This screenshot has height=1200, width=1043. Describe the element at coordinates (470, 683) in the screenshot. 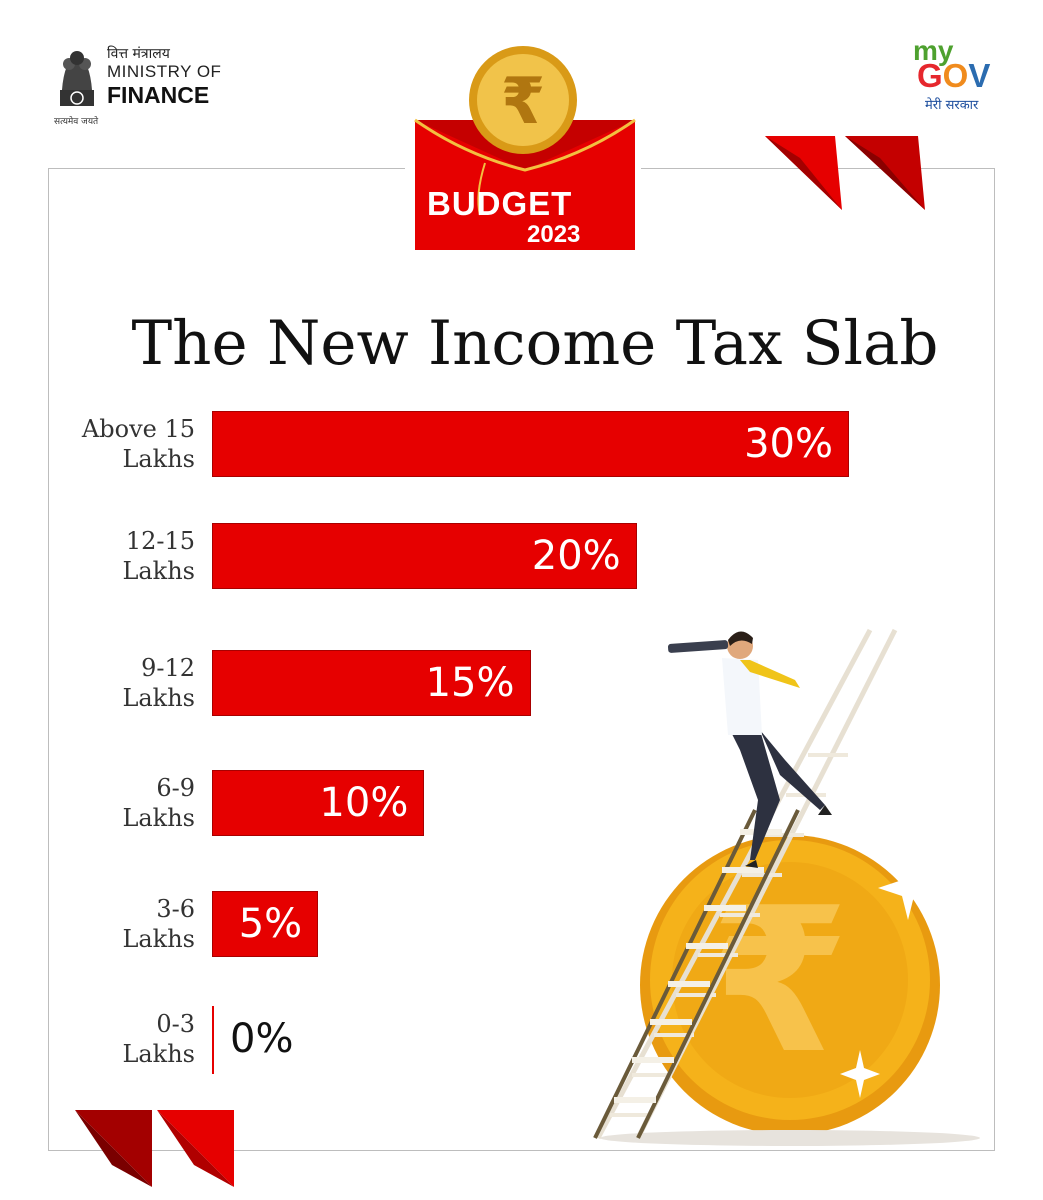

I see `slab-rate-label: 15%` at that location.